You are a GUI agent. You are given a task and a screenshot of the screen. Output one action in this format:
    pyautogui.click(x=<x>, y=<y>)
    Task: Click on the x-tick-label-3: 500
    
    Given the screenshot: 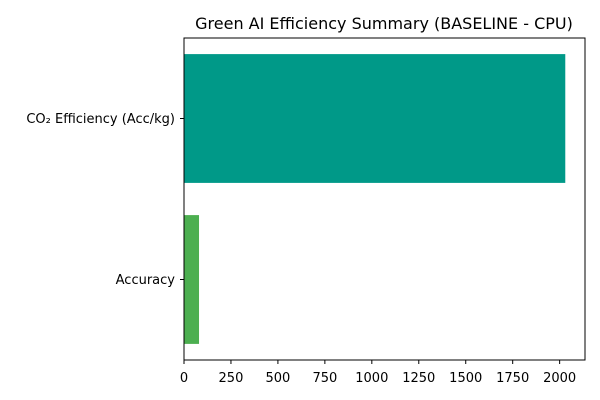 What is the action you would take?
    pyautogui.click(x=277, y=378)
    